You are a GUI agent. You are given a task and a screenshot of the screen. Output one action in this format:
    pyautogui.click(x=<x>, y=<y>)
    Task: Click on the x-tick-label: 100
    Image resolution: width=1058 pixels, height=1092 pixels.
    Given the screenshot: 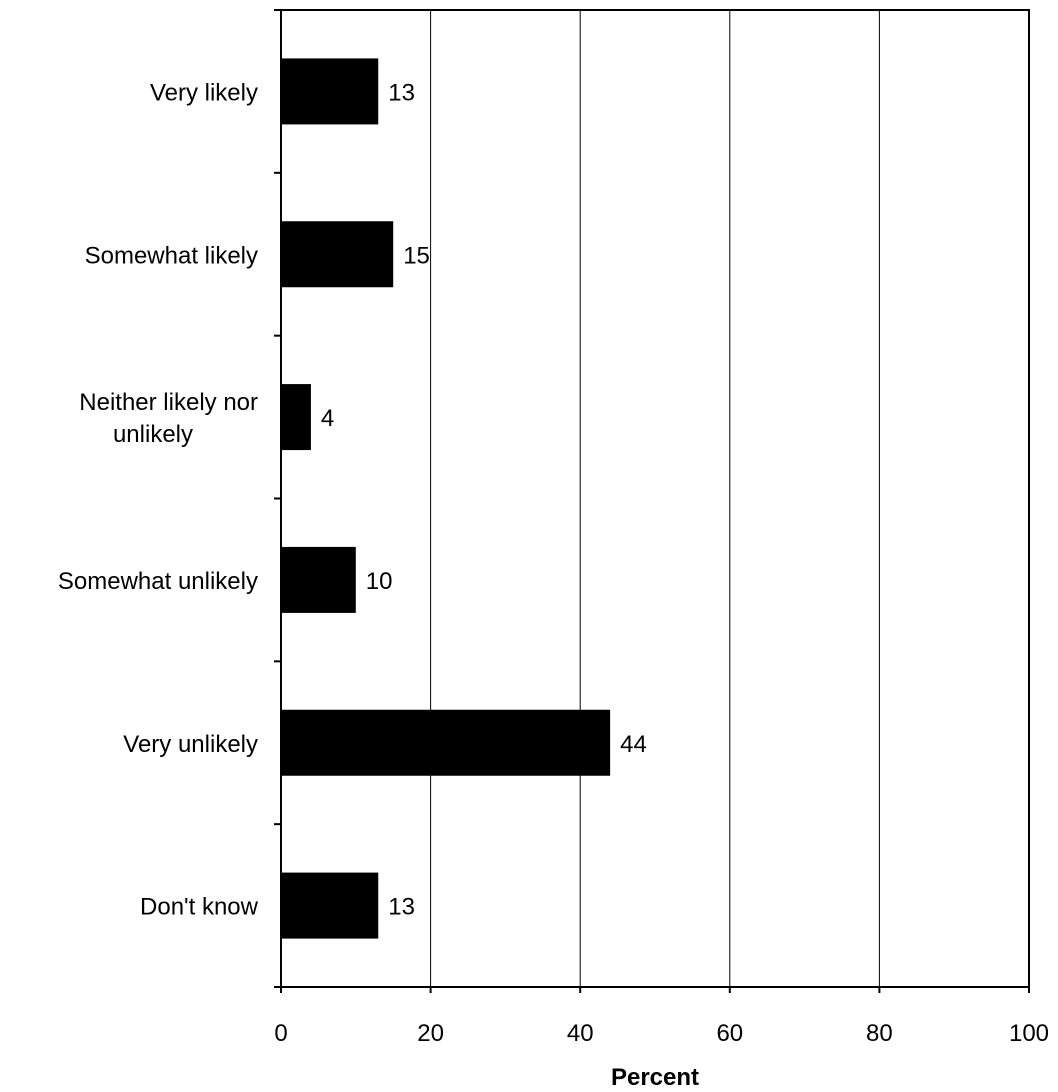 What is the action you would take?
    pyautogui.click(x=1029, y=1033)
    